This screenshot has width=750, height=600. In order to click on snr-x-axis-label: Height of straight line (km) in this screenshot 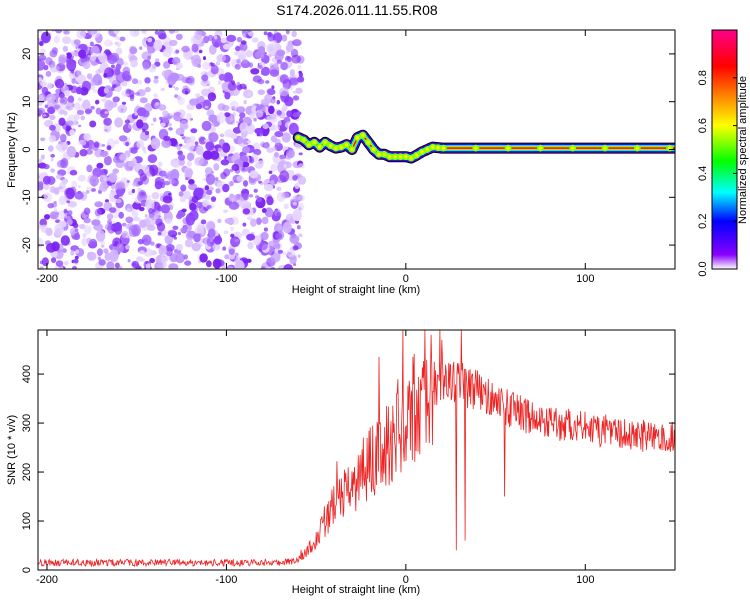, I will do `click(356, 590)`.